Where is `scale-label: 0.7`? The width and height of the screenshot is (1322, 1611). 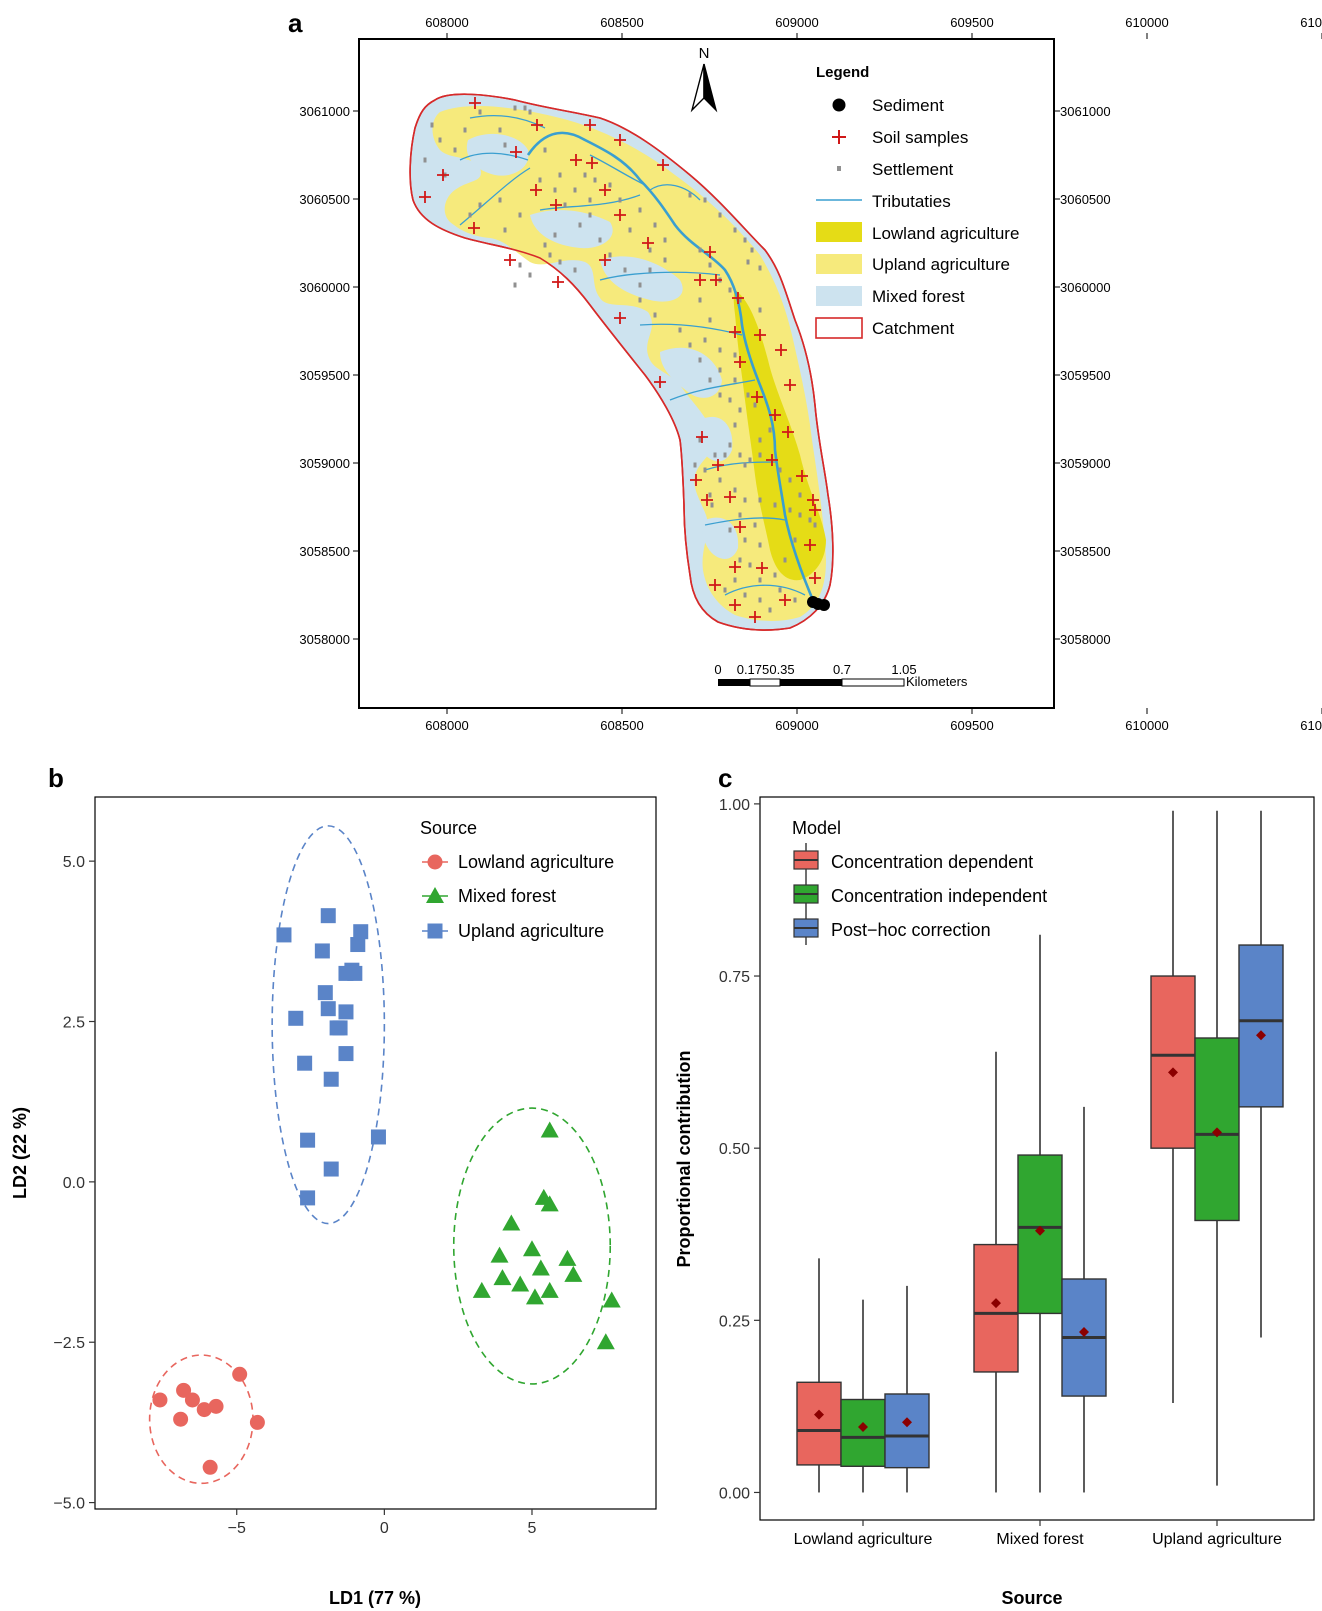 scale-label: 0.7 is located at coordinates (842, 669).